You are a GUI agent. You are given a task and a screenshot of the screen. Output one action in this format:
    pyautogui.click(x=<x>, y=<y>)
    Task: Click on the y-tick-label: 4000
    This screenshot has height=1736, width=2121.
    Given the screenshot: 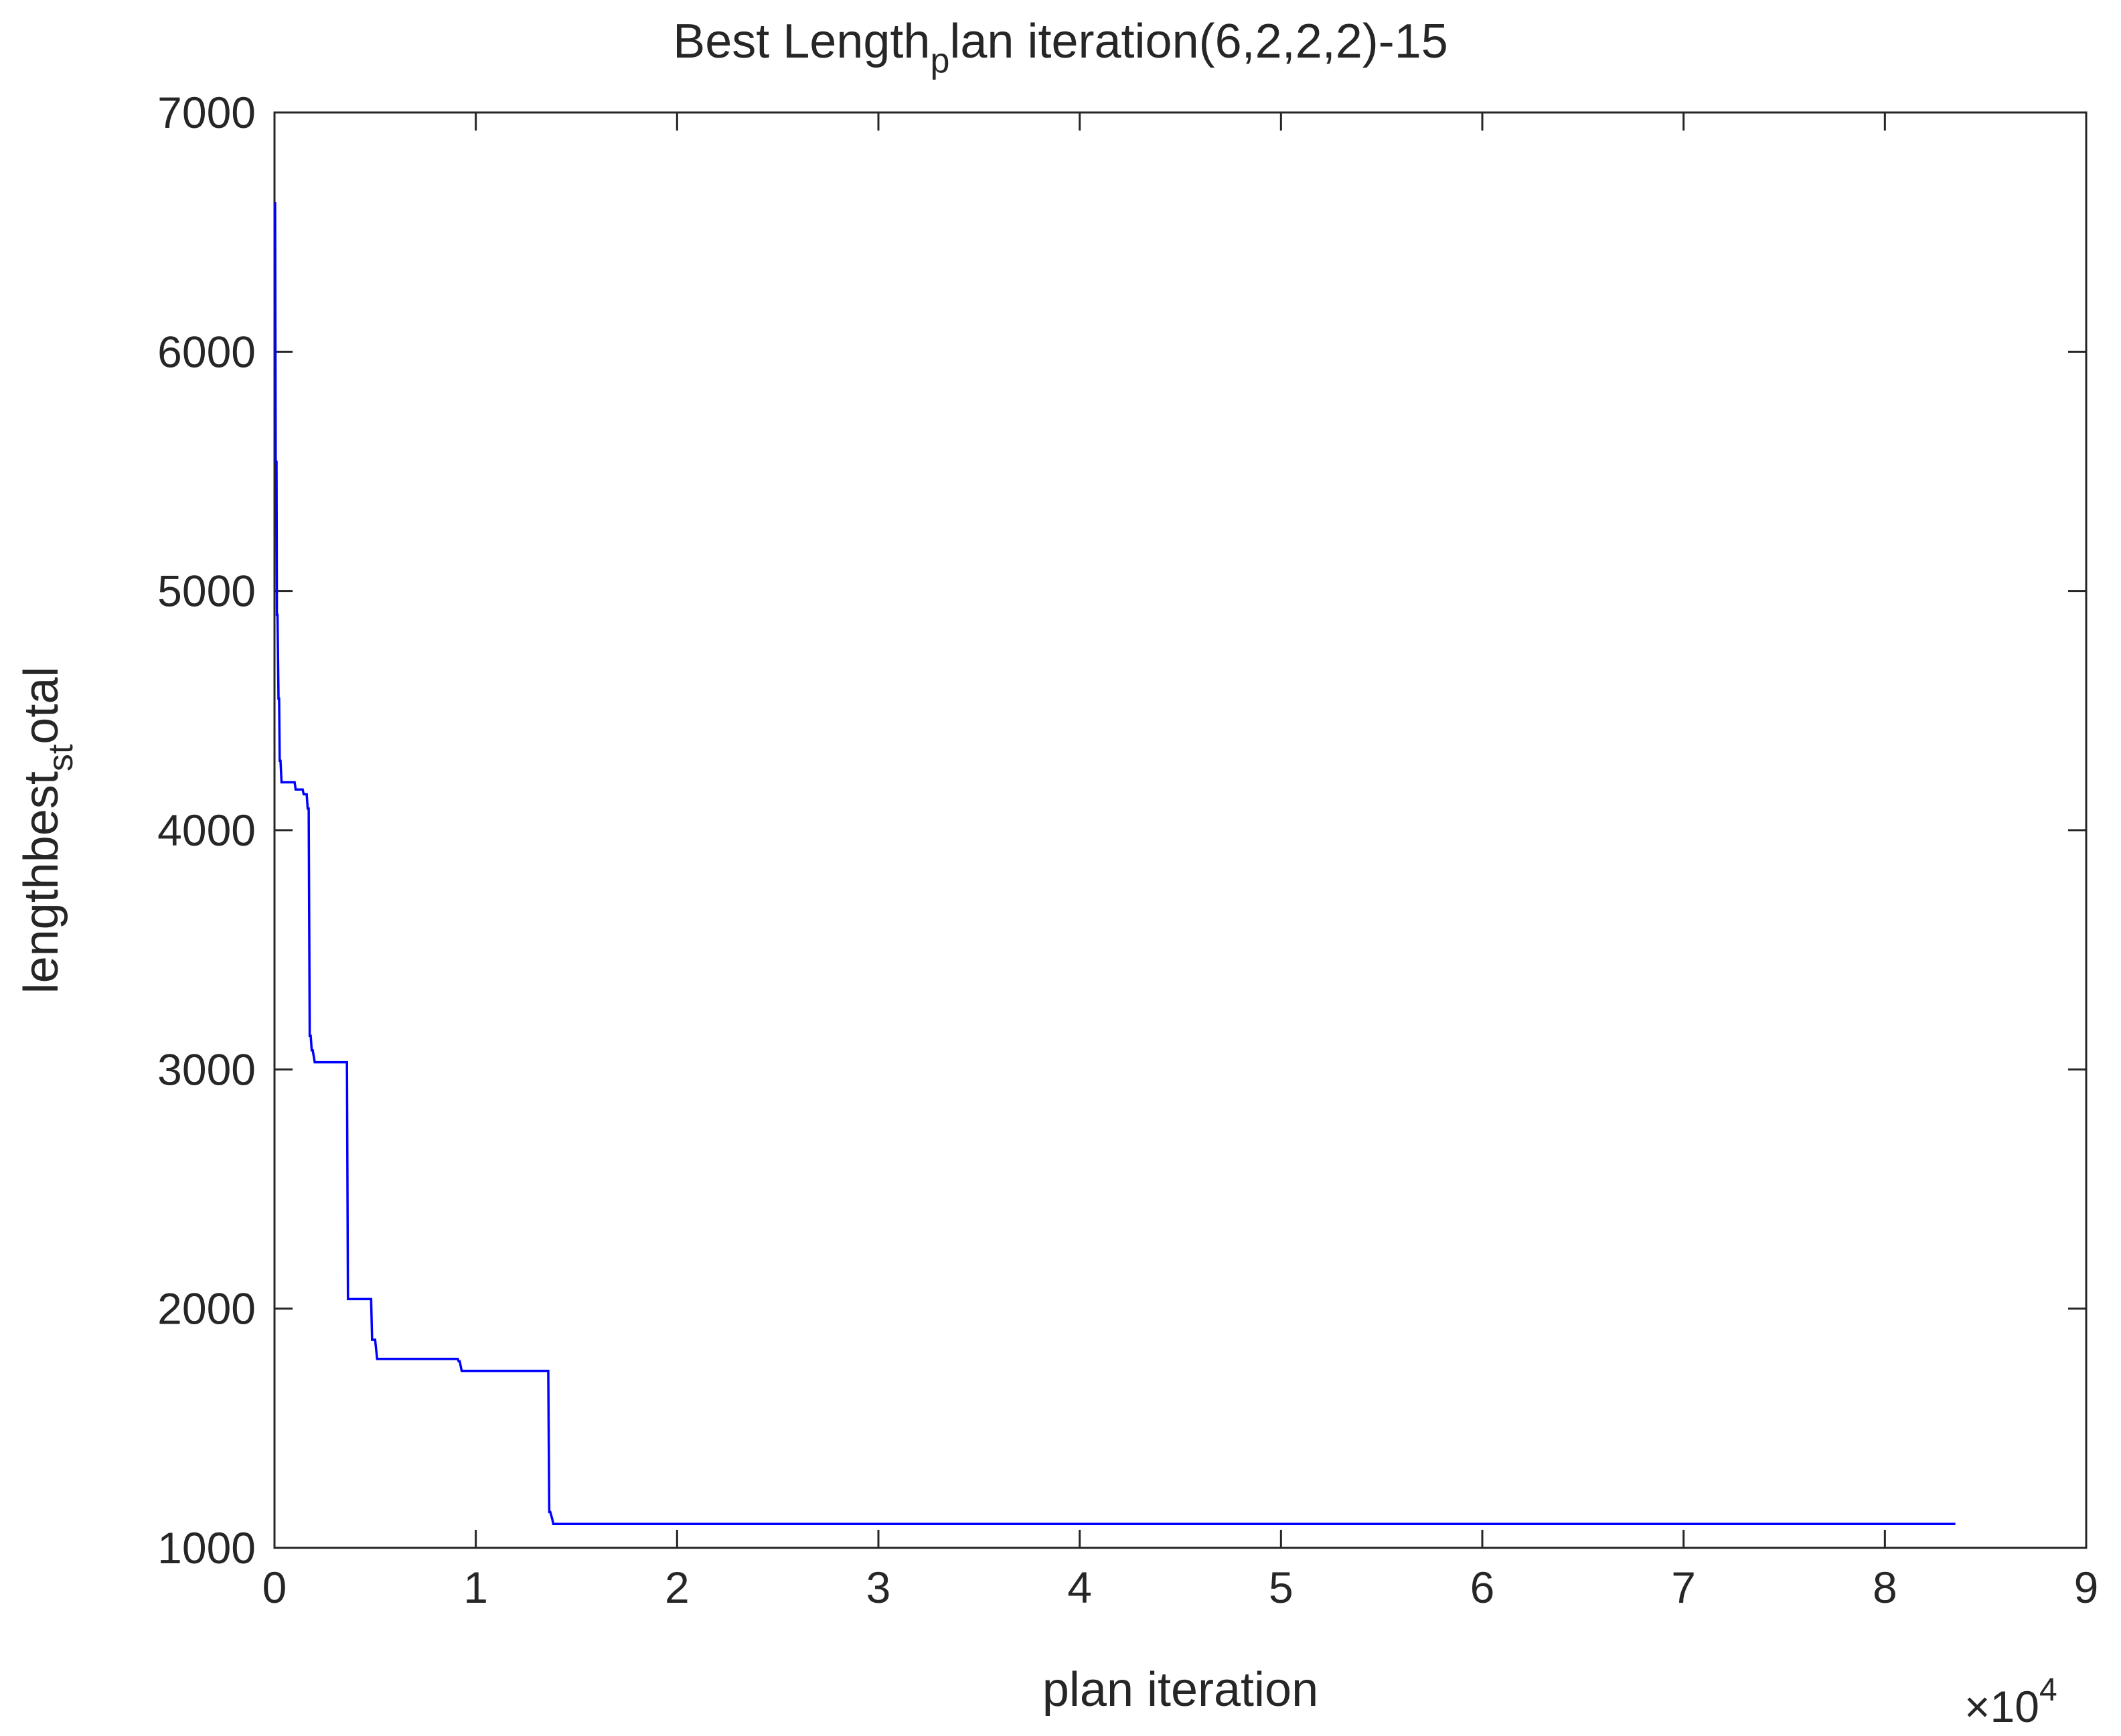 What is the action you would take?
    pyautogui.click(x=207, y=830)
    